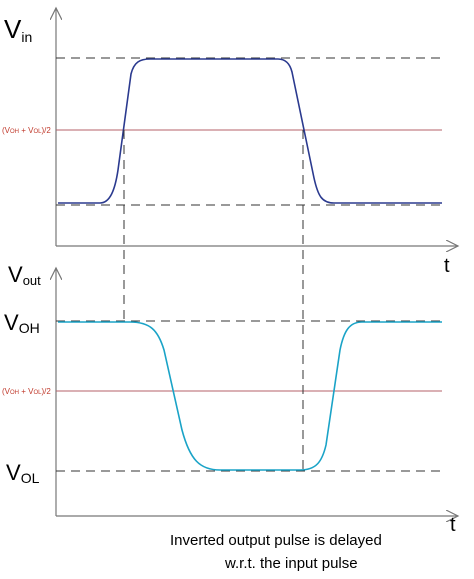  What do you see at coordinates (23, 473) in the screenshot?
I see `vol-label: VOL` at bounding box center [23, 473].